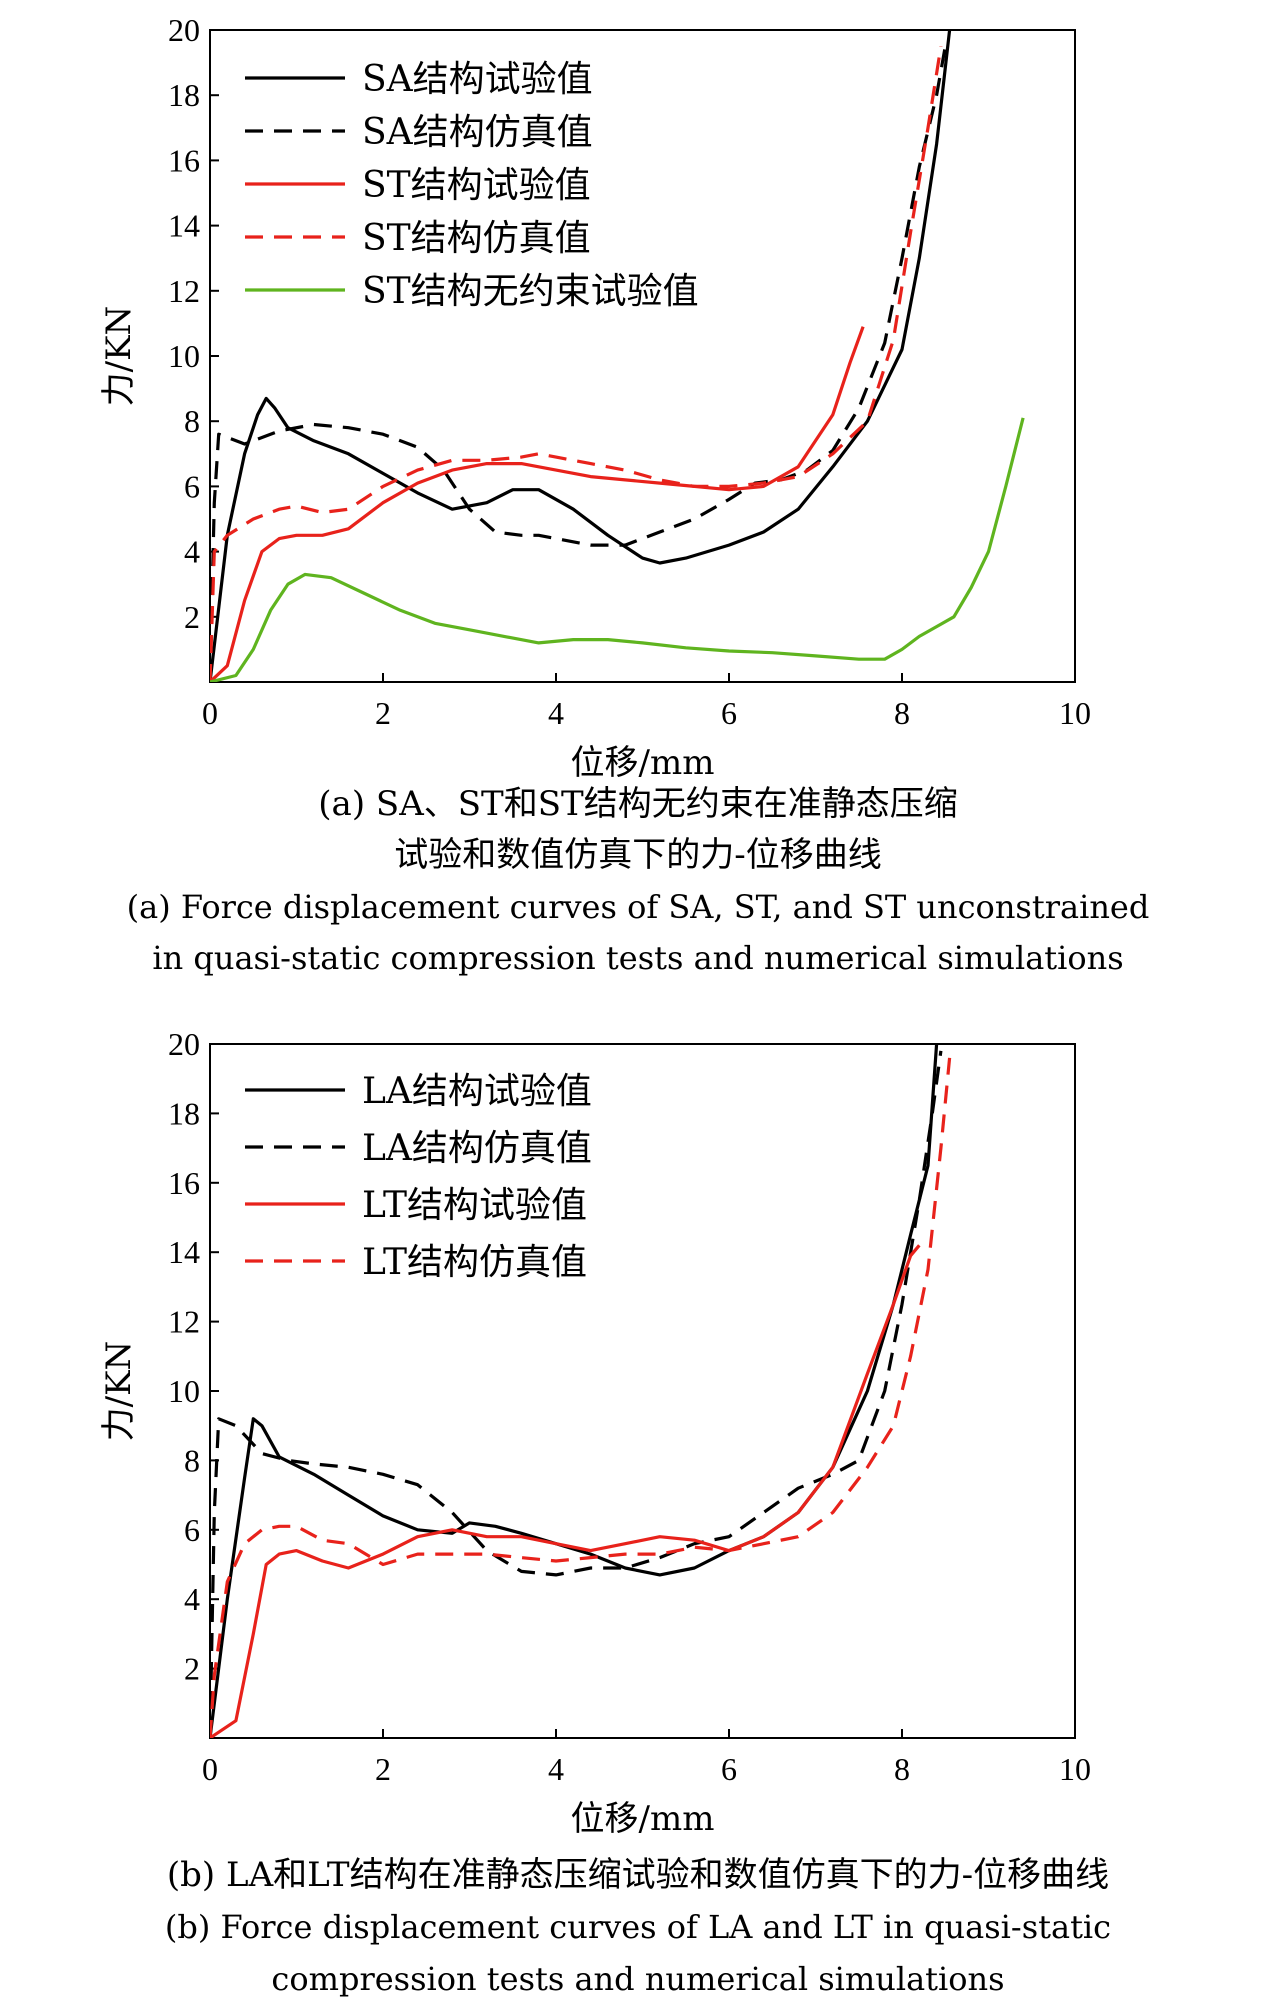 Image resolution: width=1276 pixels, height=2014 pixels. I want to click on caption-cn-line: 试验和数值仿真下的力-位移曲线, so click(638, 855).